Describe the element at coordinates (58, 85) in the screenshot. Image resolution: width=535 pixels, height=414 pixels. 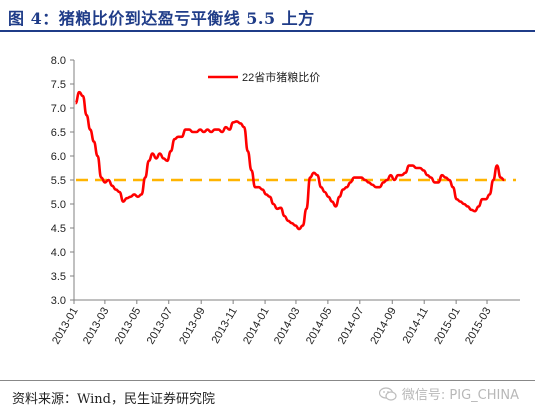
I see `y-tick-label: 7.5` at that location.